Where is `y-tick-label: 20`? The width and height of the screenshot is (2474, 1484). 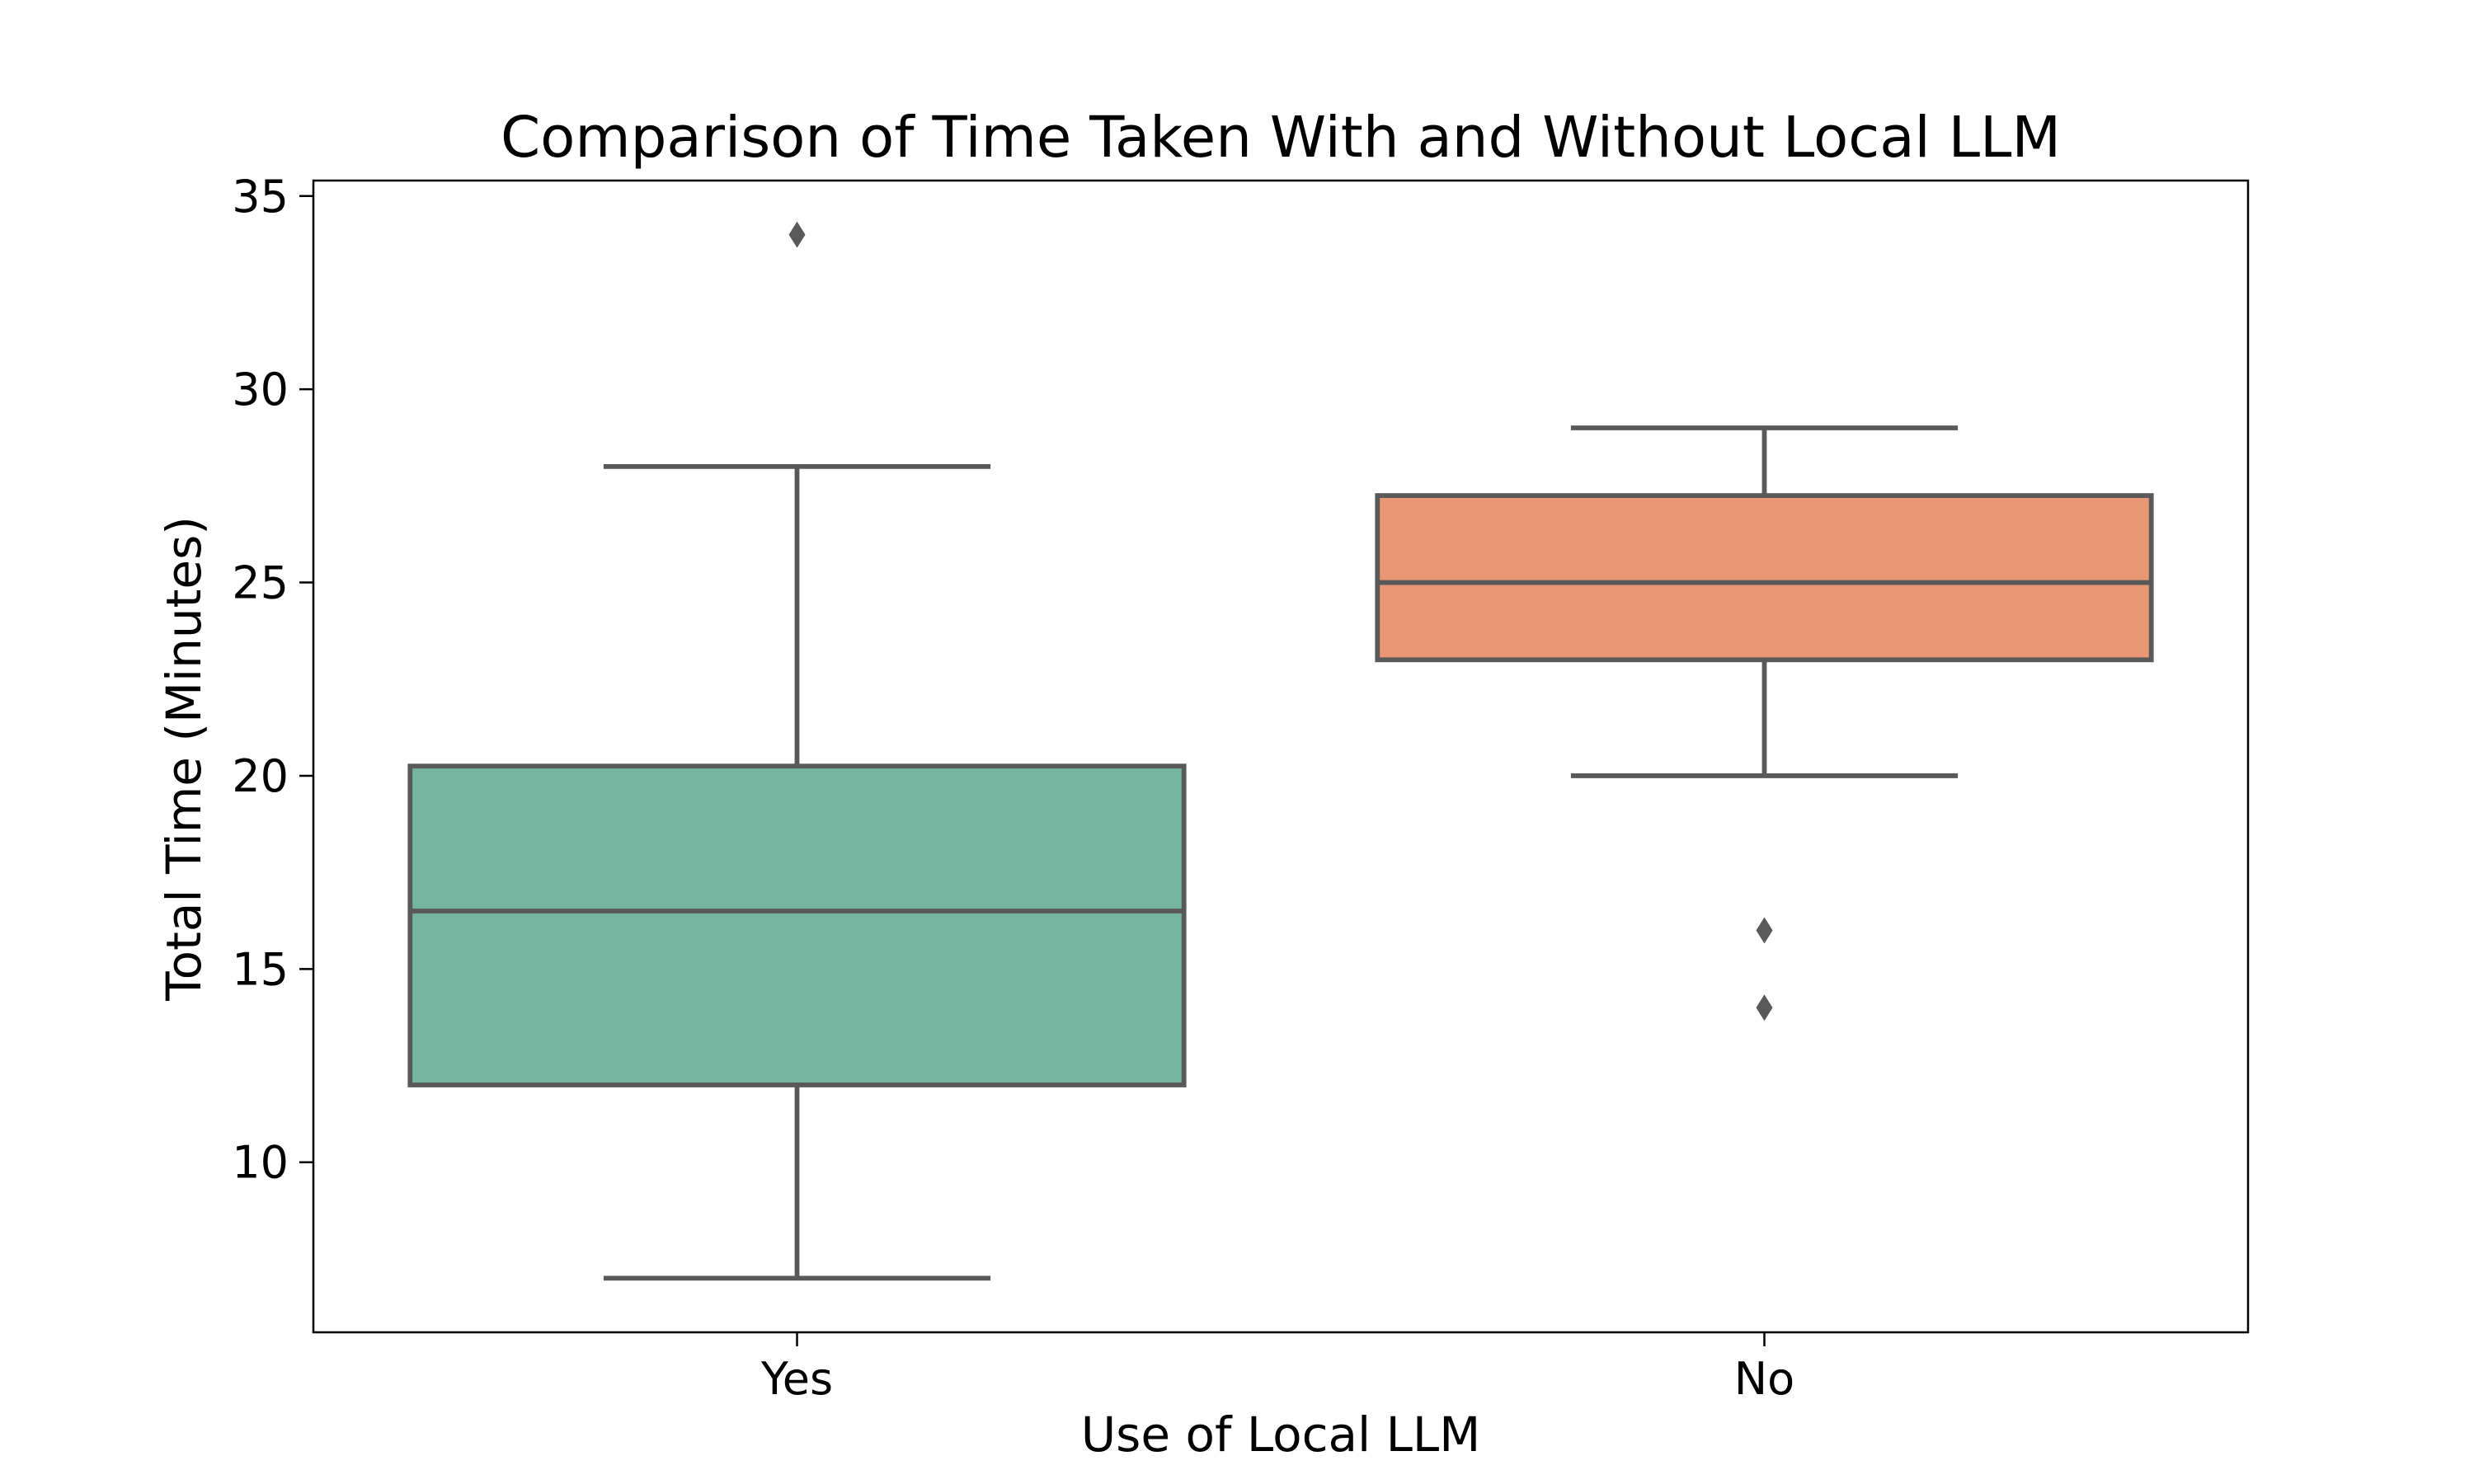 y-tick-label: 20 is located at coordinates (260, 776).